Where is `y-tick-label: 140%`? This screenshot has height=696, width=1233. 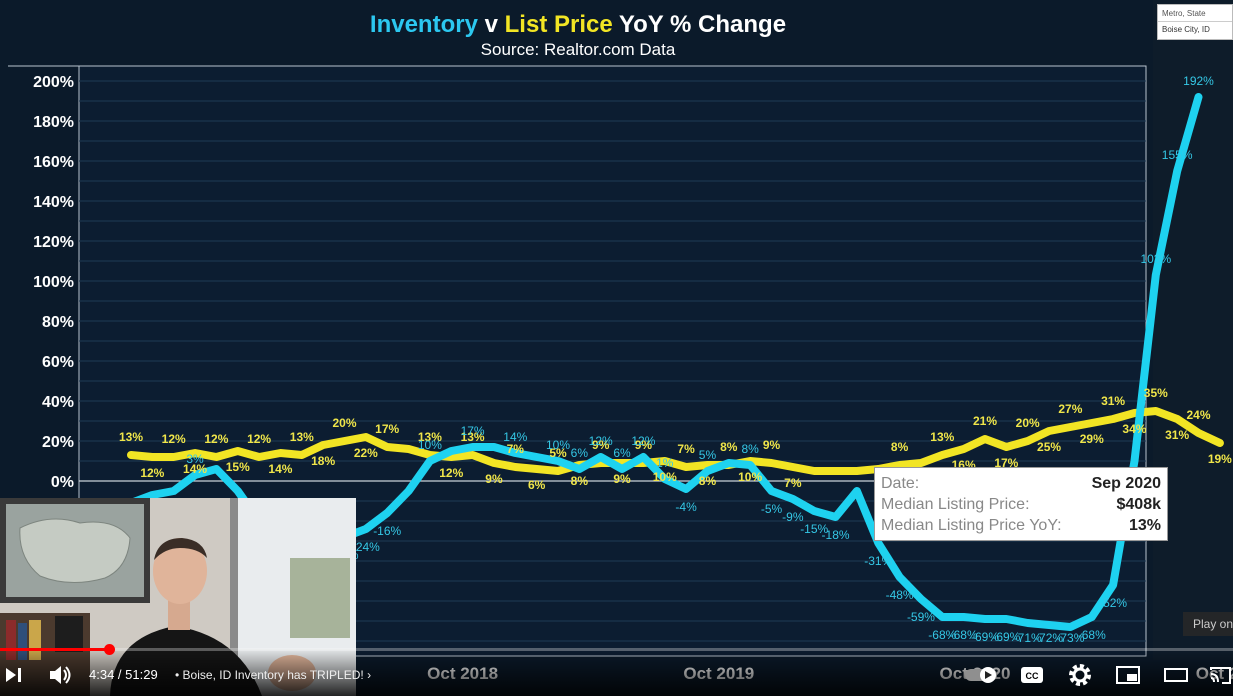 y-tick-label: 140% is located at coordinates (53, 202).